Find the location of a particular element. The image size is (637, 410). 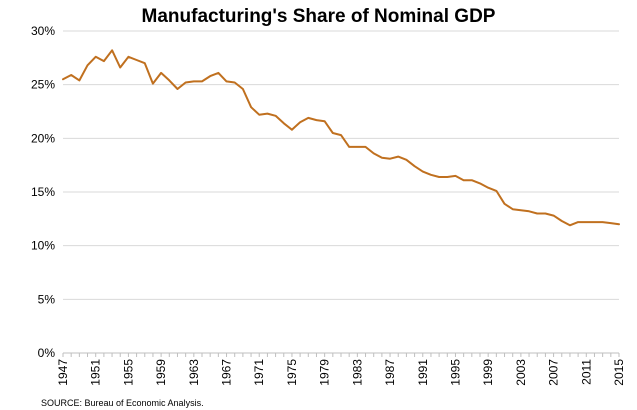

axes is located at coordinates (341, 354).